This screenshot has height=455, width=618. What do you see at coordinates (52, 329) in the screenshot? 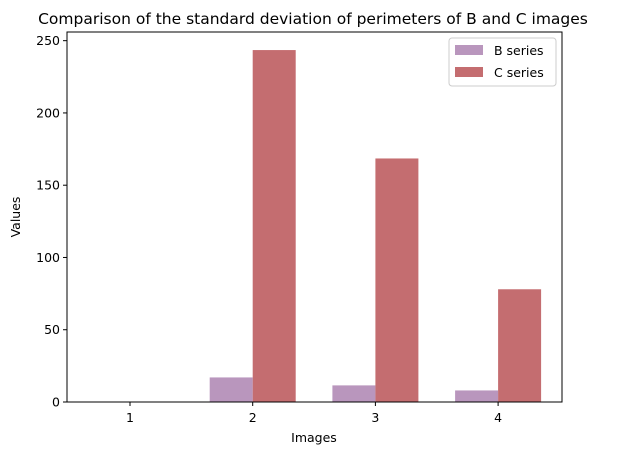
I see `y-tick-label: 50` at bounding box center [52, 329].